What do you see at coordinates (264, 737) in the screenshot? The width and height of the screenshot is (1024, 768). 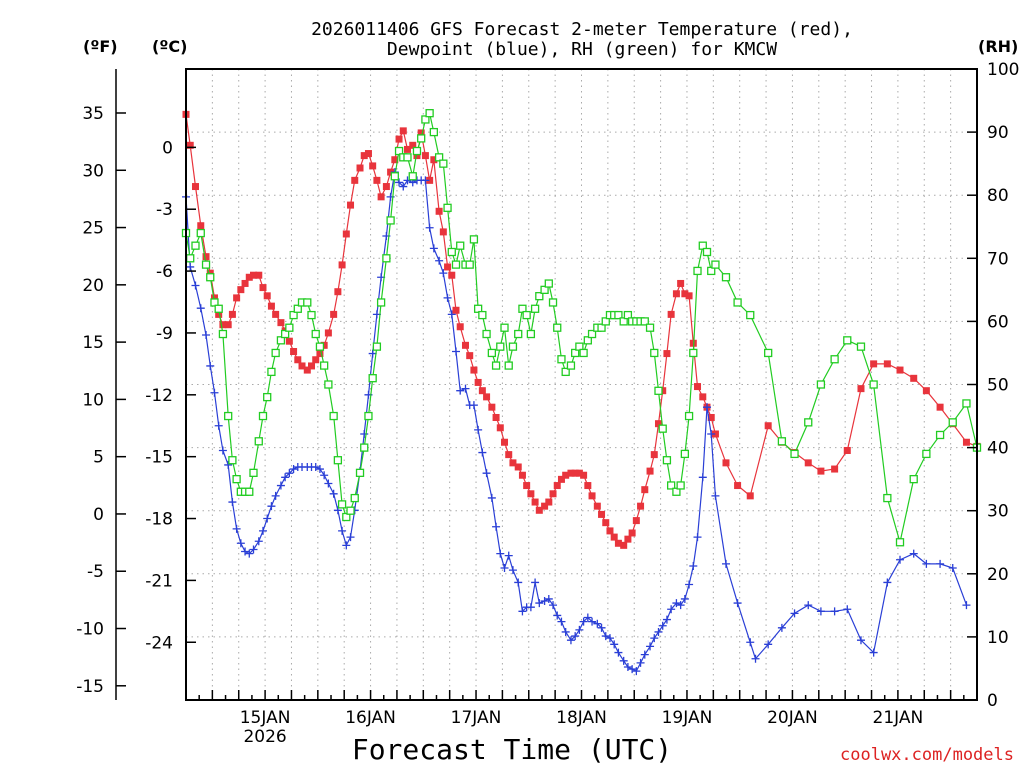 I see `x-tick-sublabel: 2026` at bounding box center [264, 737].